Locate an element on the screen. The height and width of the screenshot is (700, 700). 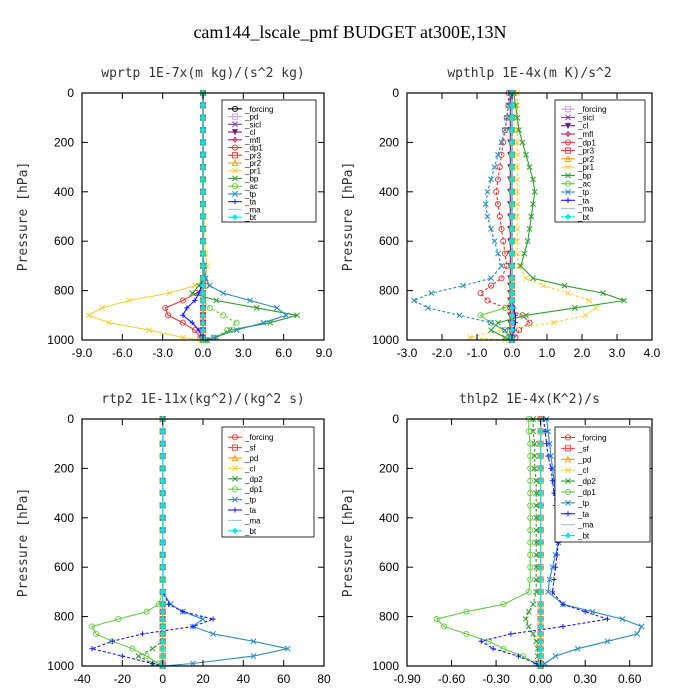
legend-label: _ac is located at coordinates (251, 186).